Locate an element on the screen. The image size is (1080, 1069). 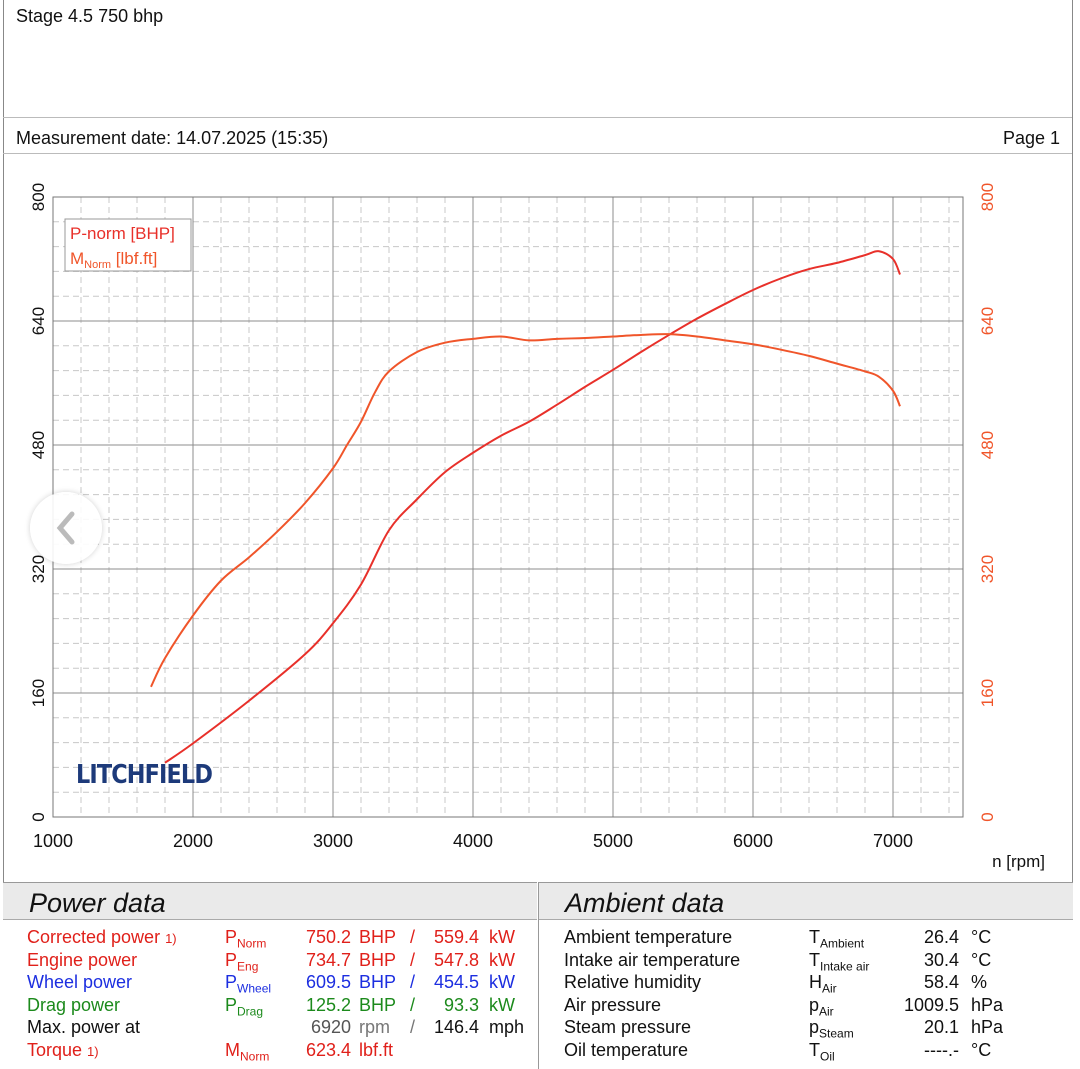
report-title: Stage 4.5 750 bhp is located at coordinates (90, 16).